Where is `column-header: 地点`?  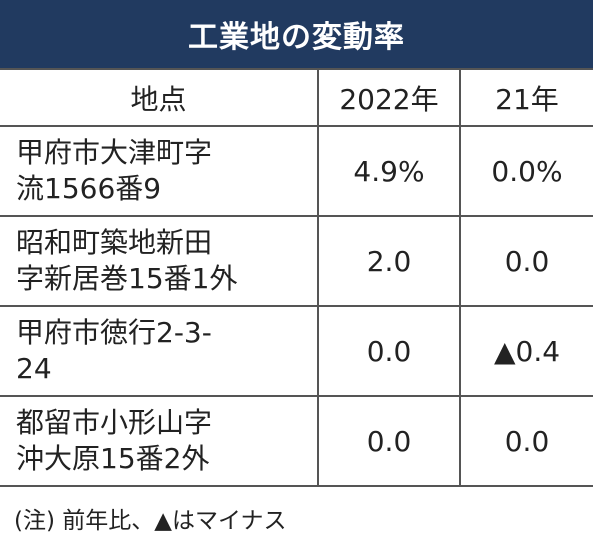 column-header: 地点 is located at coordinates (159, 97).